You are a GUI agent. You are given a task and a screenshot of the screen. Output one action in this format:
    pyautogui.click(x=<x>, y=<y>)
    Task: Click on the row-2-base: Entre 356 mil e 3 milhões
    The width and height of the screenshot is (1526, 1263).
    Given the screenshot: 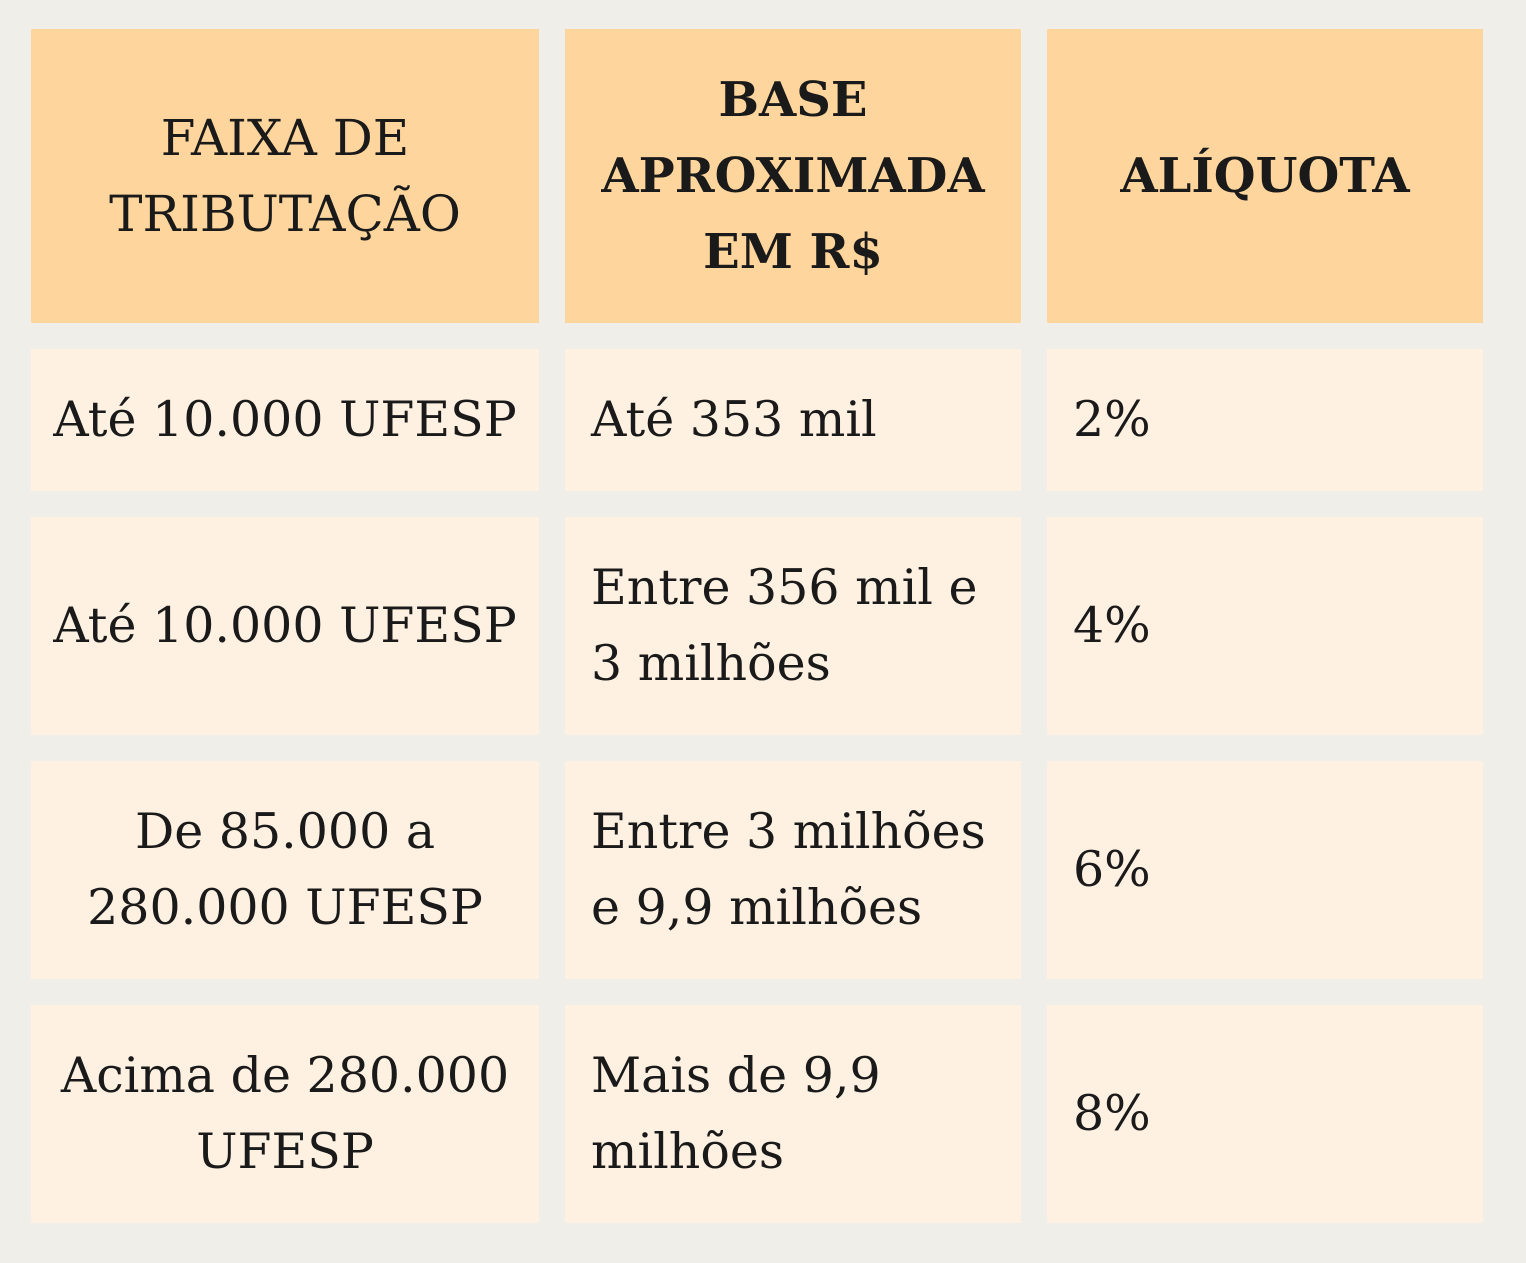 What is the action you would take?
    pyautogui.click(x=784, y=625)
    